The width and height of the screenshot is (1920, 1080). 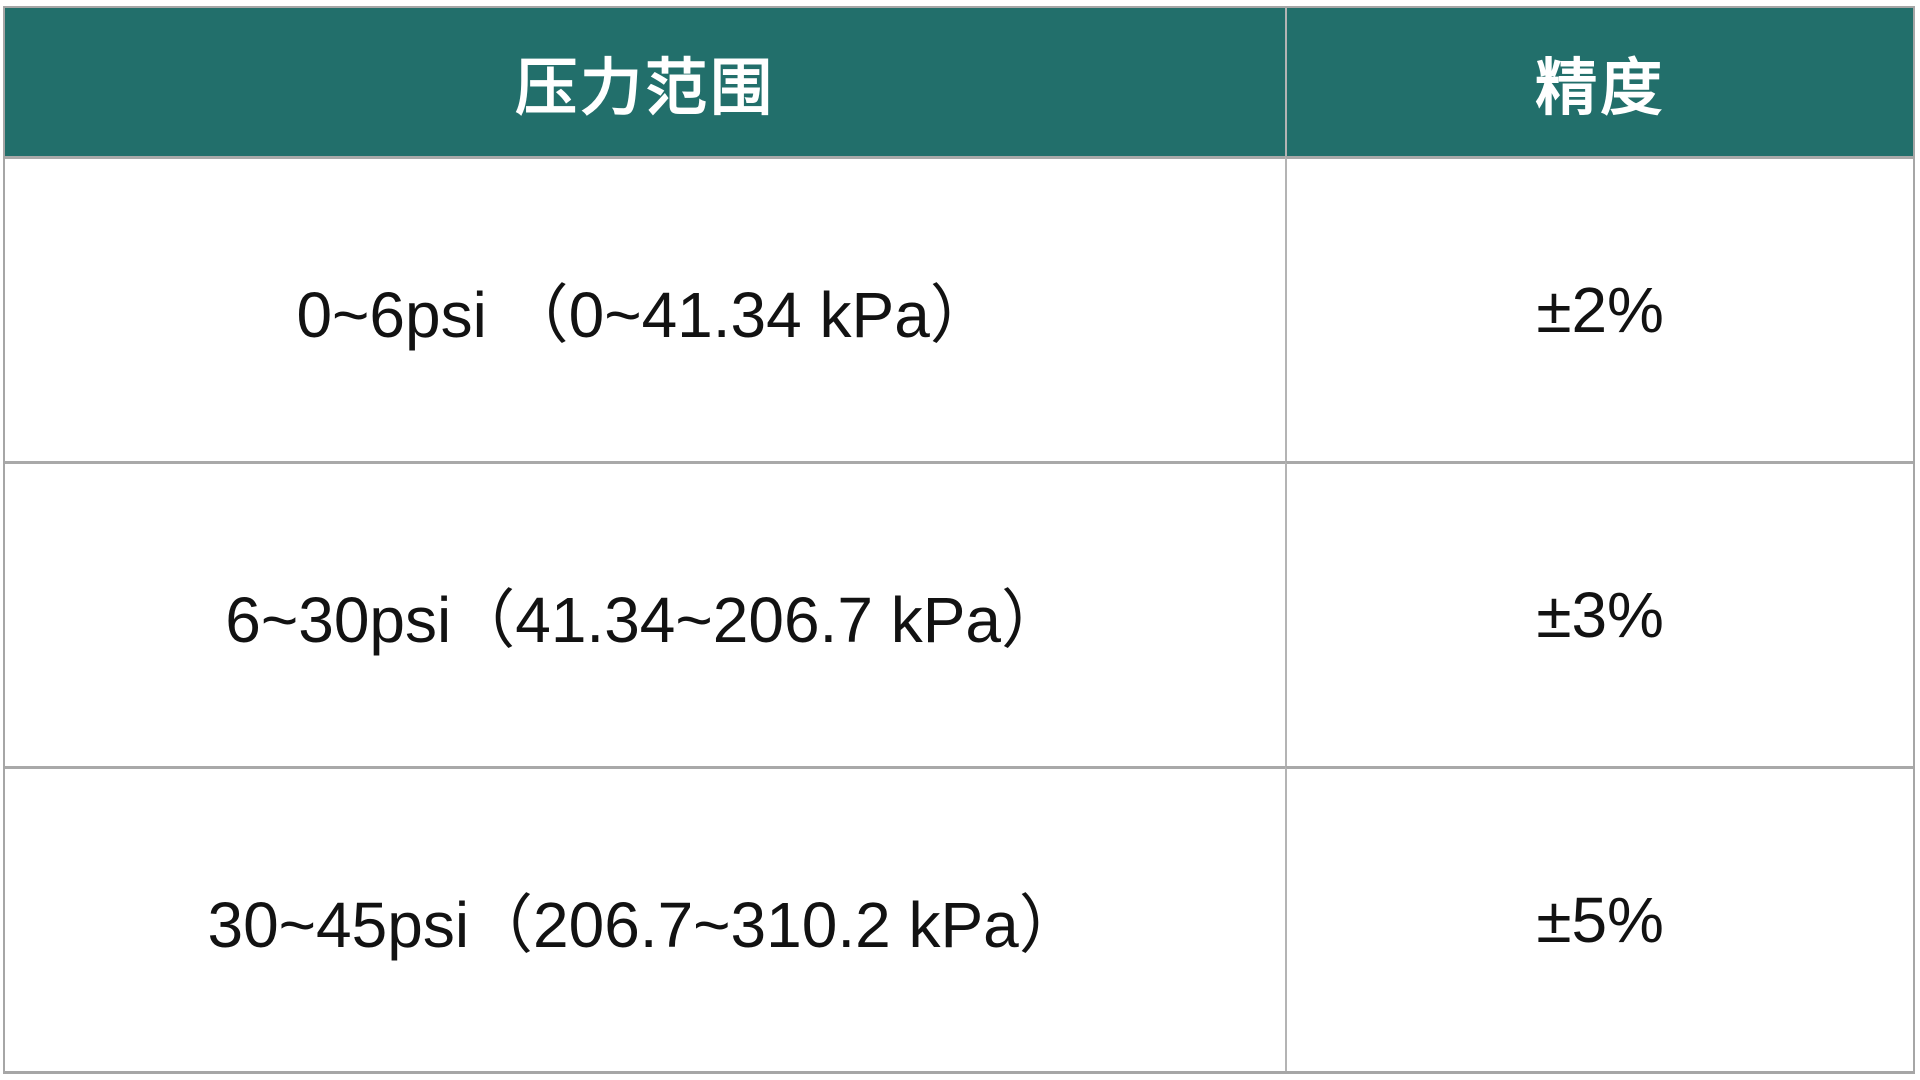 I want to click on accuracy-cell: ±5%, so click(x=1599, y=918).